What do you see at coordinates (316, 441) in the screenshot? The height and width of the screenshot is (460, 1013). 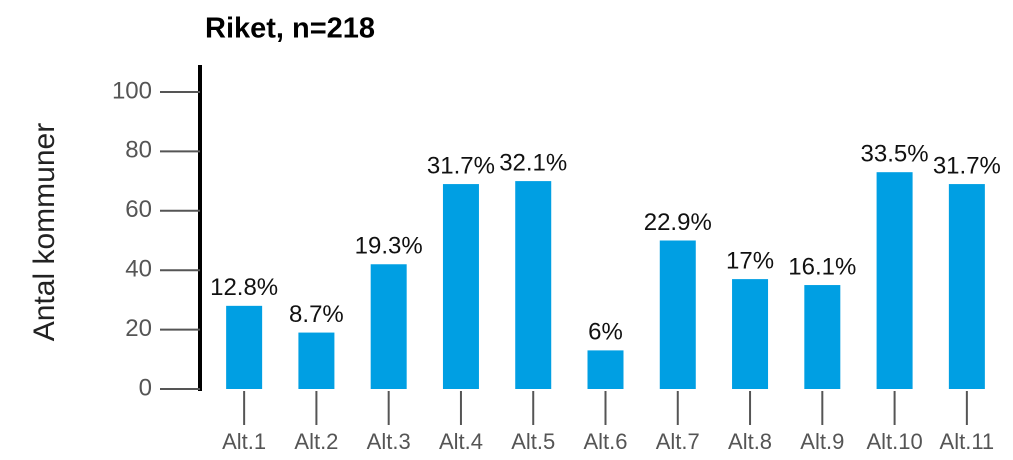 I see `x-tick-label: Alt.2` at bounding box center [316, 441].